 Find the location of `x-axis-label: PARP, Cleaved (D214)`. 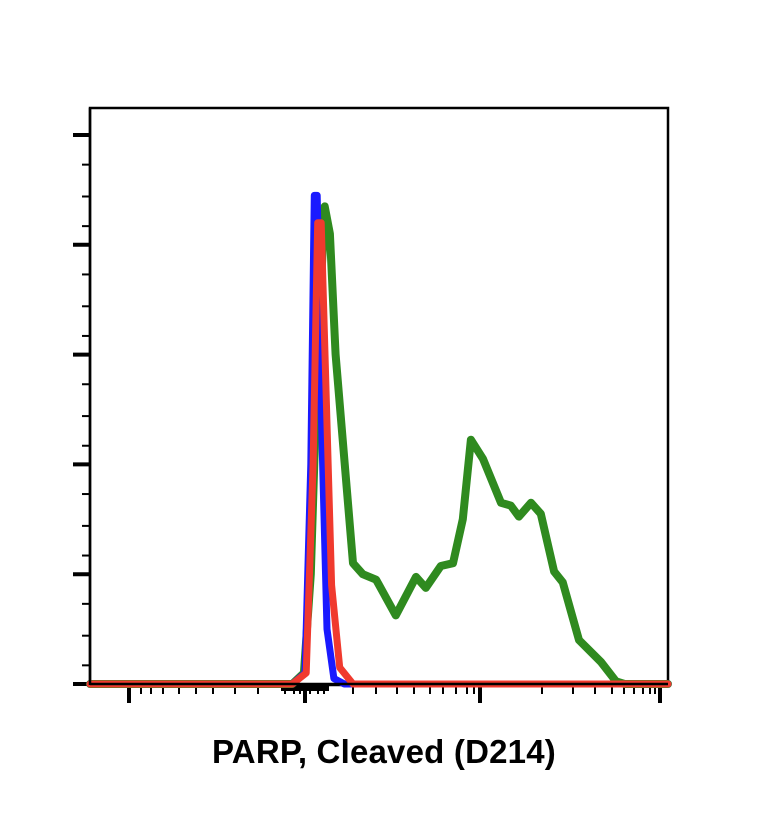

x-axis-label: PARP, Cleaved (D214) is located at coordinates (384, 751).